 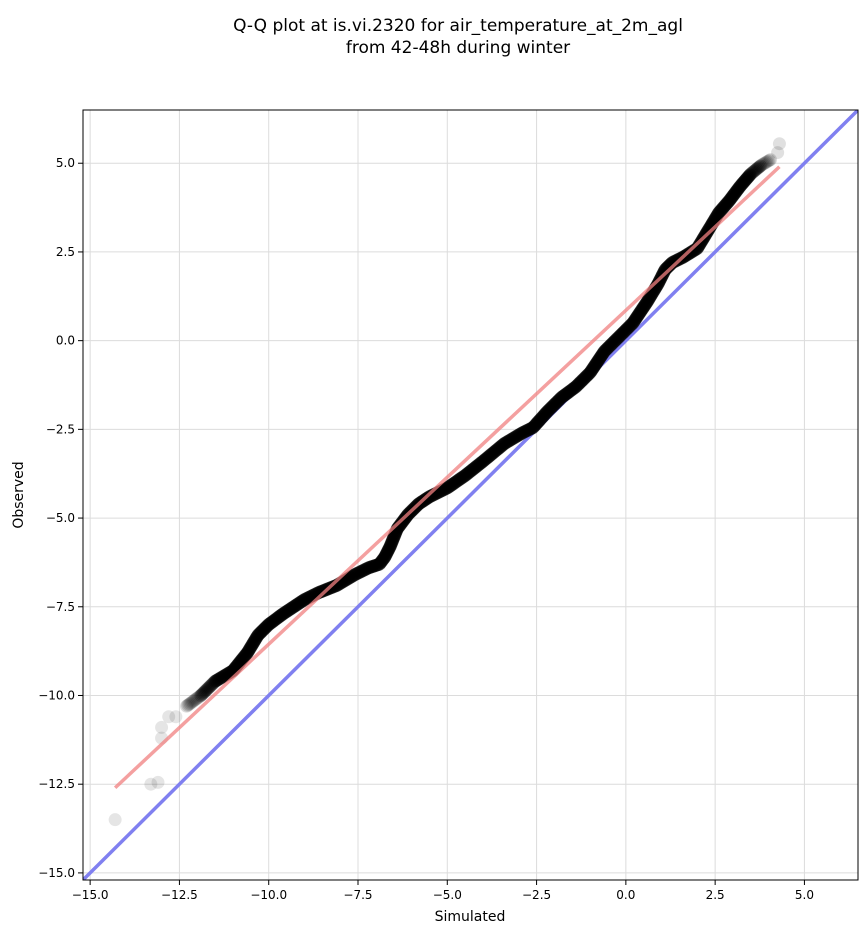 I want to click on y-axis-label: Observed, so click(x=19, y=494).